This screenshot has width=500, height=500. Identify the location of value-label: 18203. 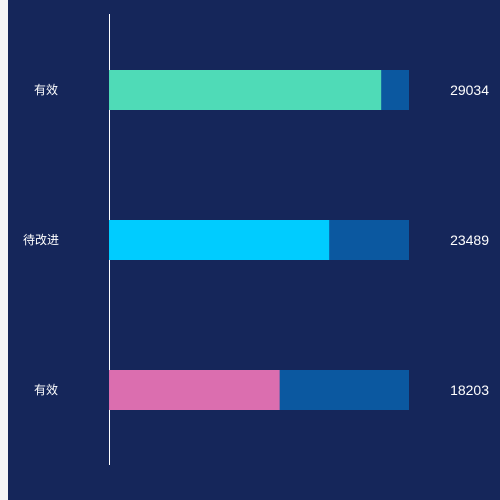
(469, 390).